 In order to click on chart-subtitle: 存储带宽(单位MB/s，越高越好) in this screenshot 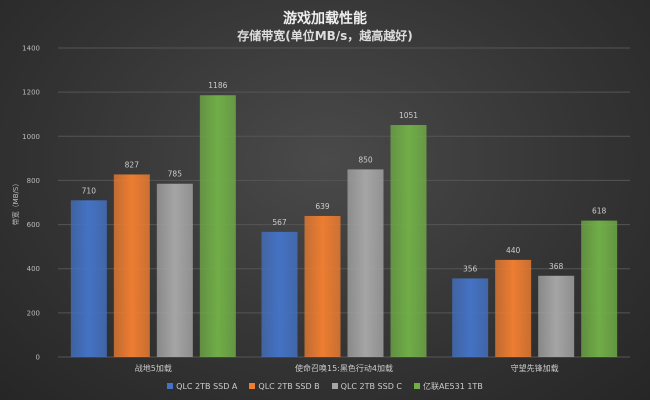, I will do `click(325, 36)`.